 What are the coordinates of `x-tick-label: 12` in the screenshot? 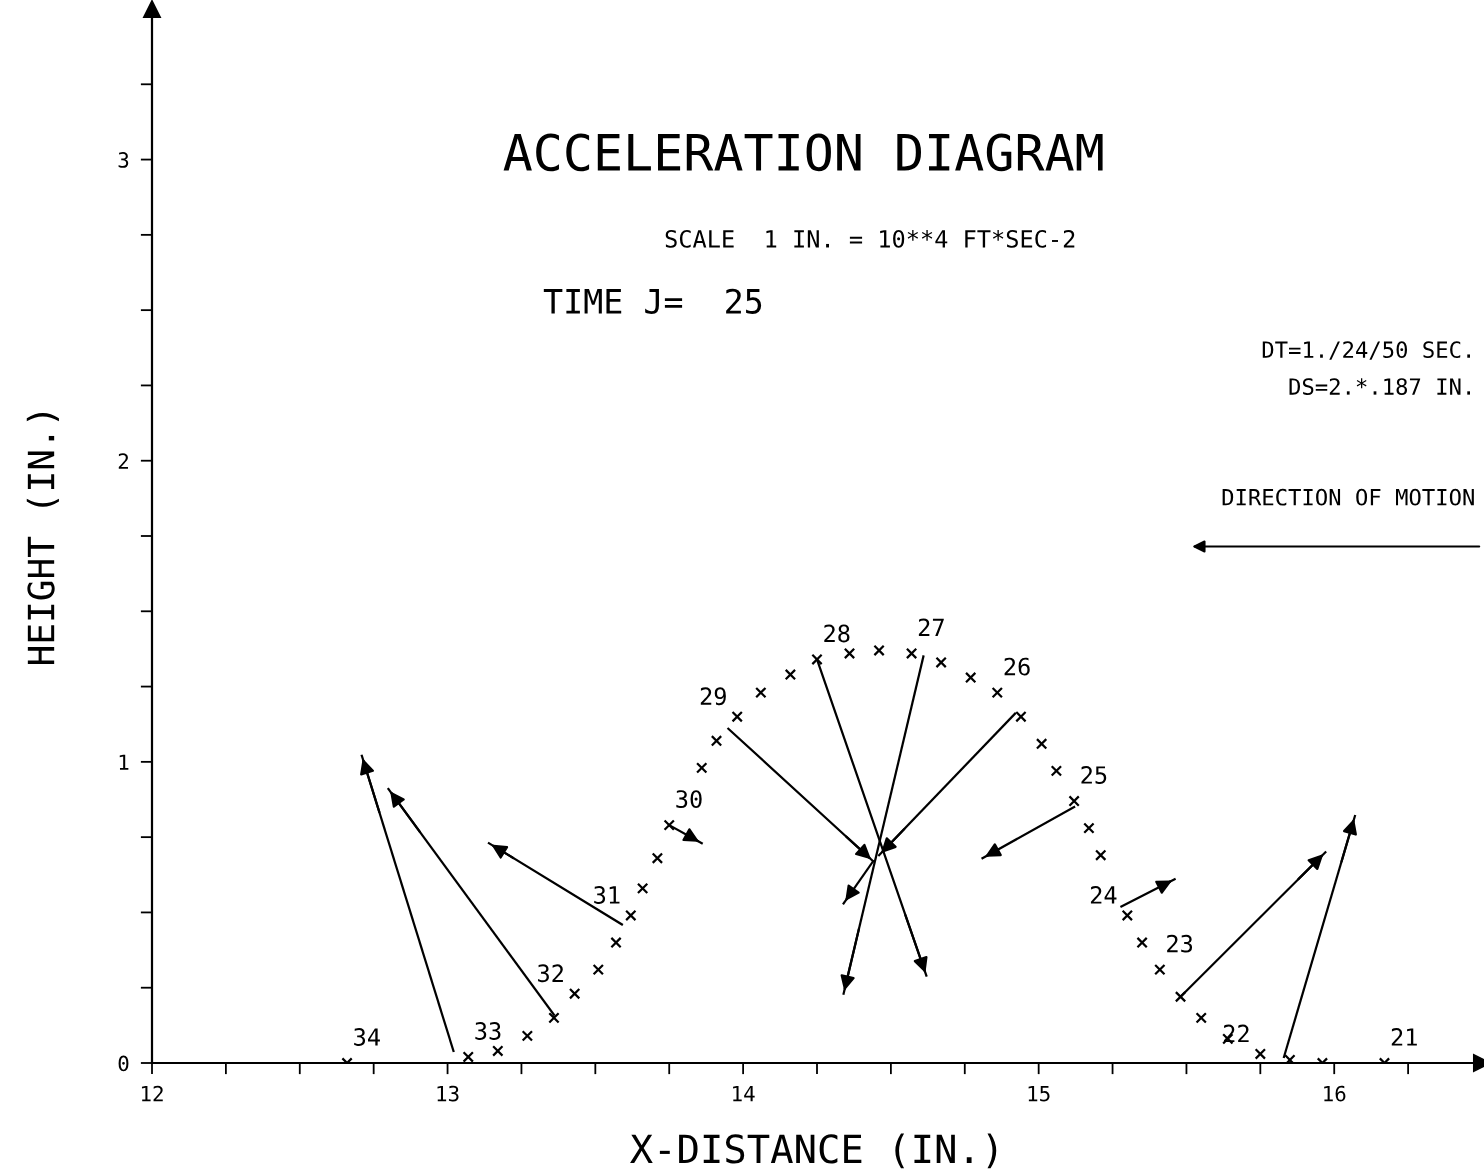 It's located at (152, 1093).